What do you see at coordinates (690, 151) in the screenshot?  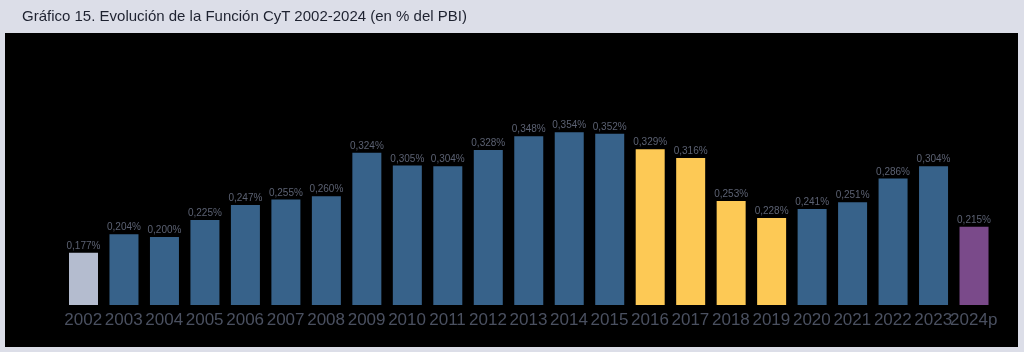 I see `data-label: 0,316%` at bounding box center [690, 151].